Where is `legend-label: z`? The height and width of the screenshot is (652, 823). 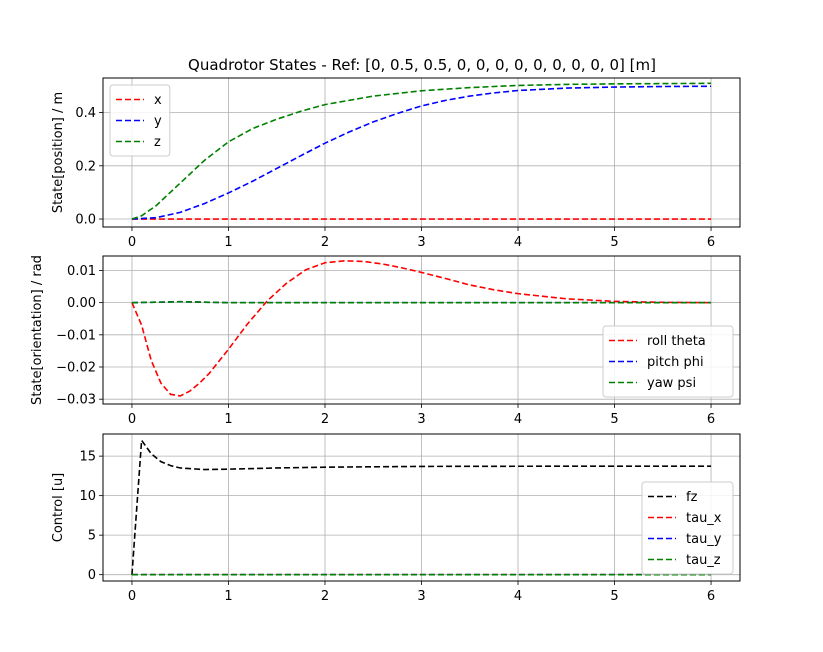
legend-label: z is located at coordinates (157, 142).